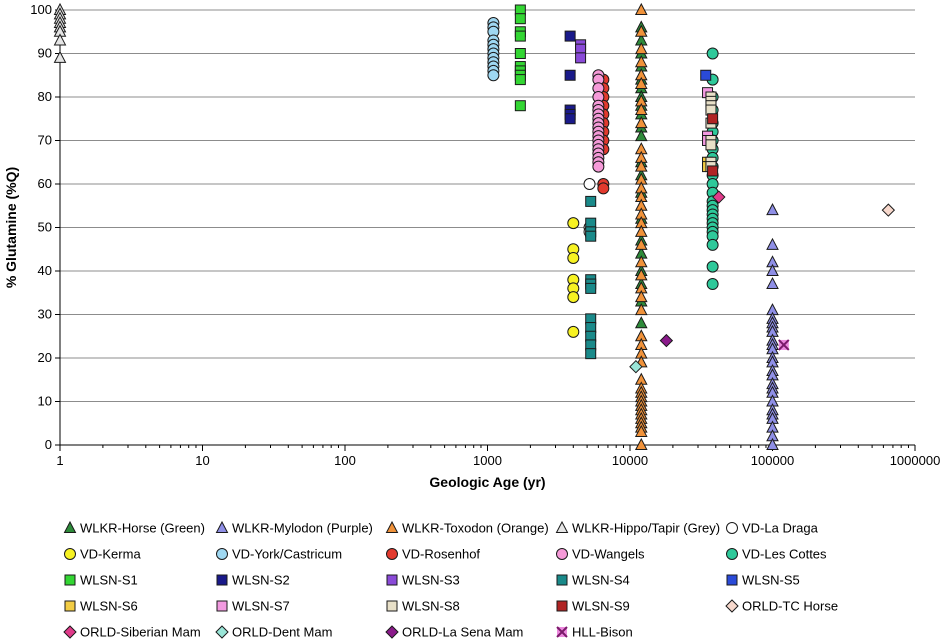 The height and width of the screenshot is (641, 945). I want to click on legend-label: WLKR-Hippo/Tapir (Grey), so click(646, 528).